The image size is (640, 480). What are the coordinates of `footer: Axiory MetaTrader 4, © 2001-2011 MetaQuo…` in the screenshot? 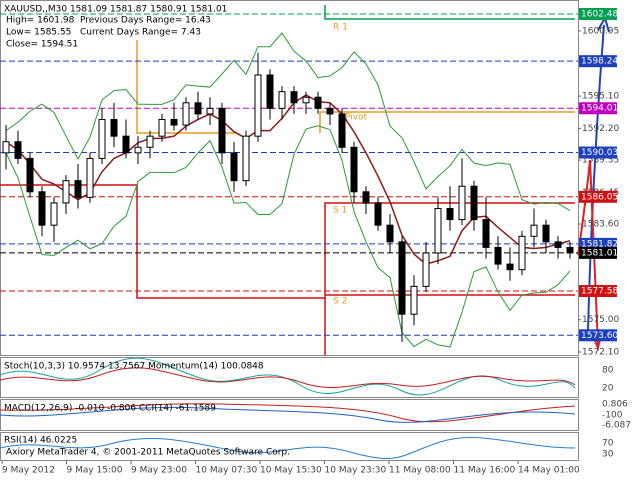 It's located at (148, 453).